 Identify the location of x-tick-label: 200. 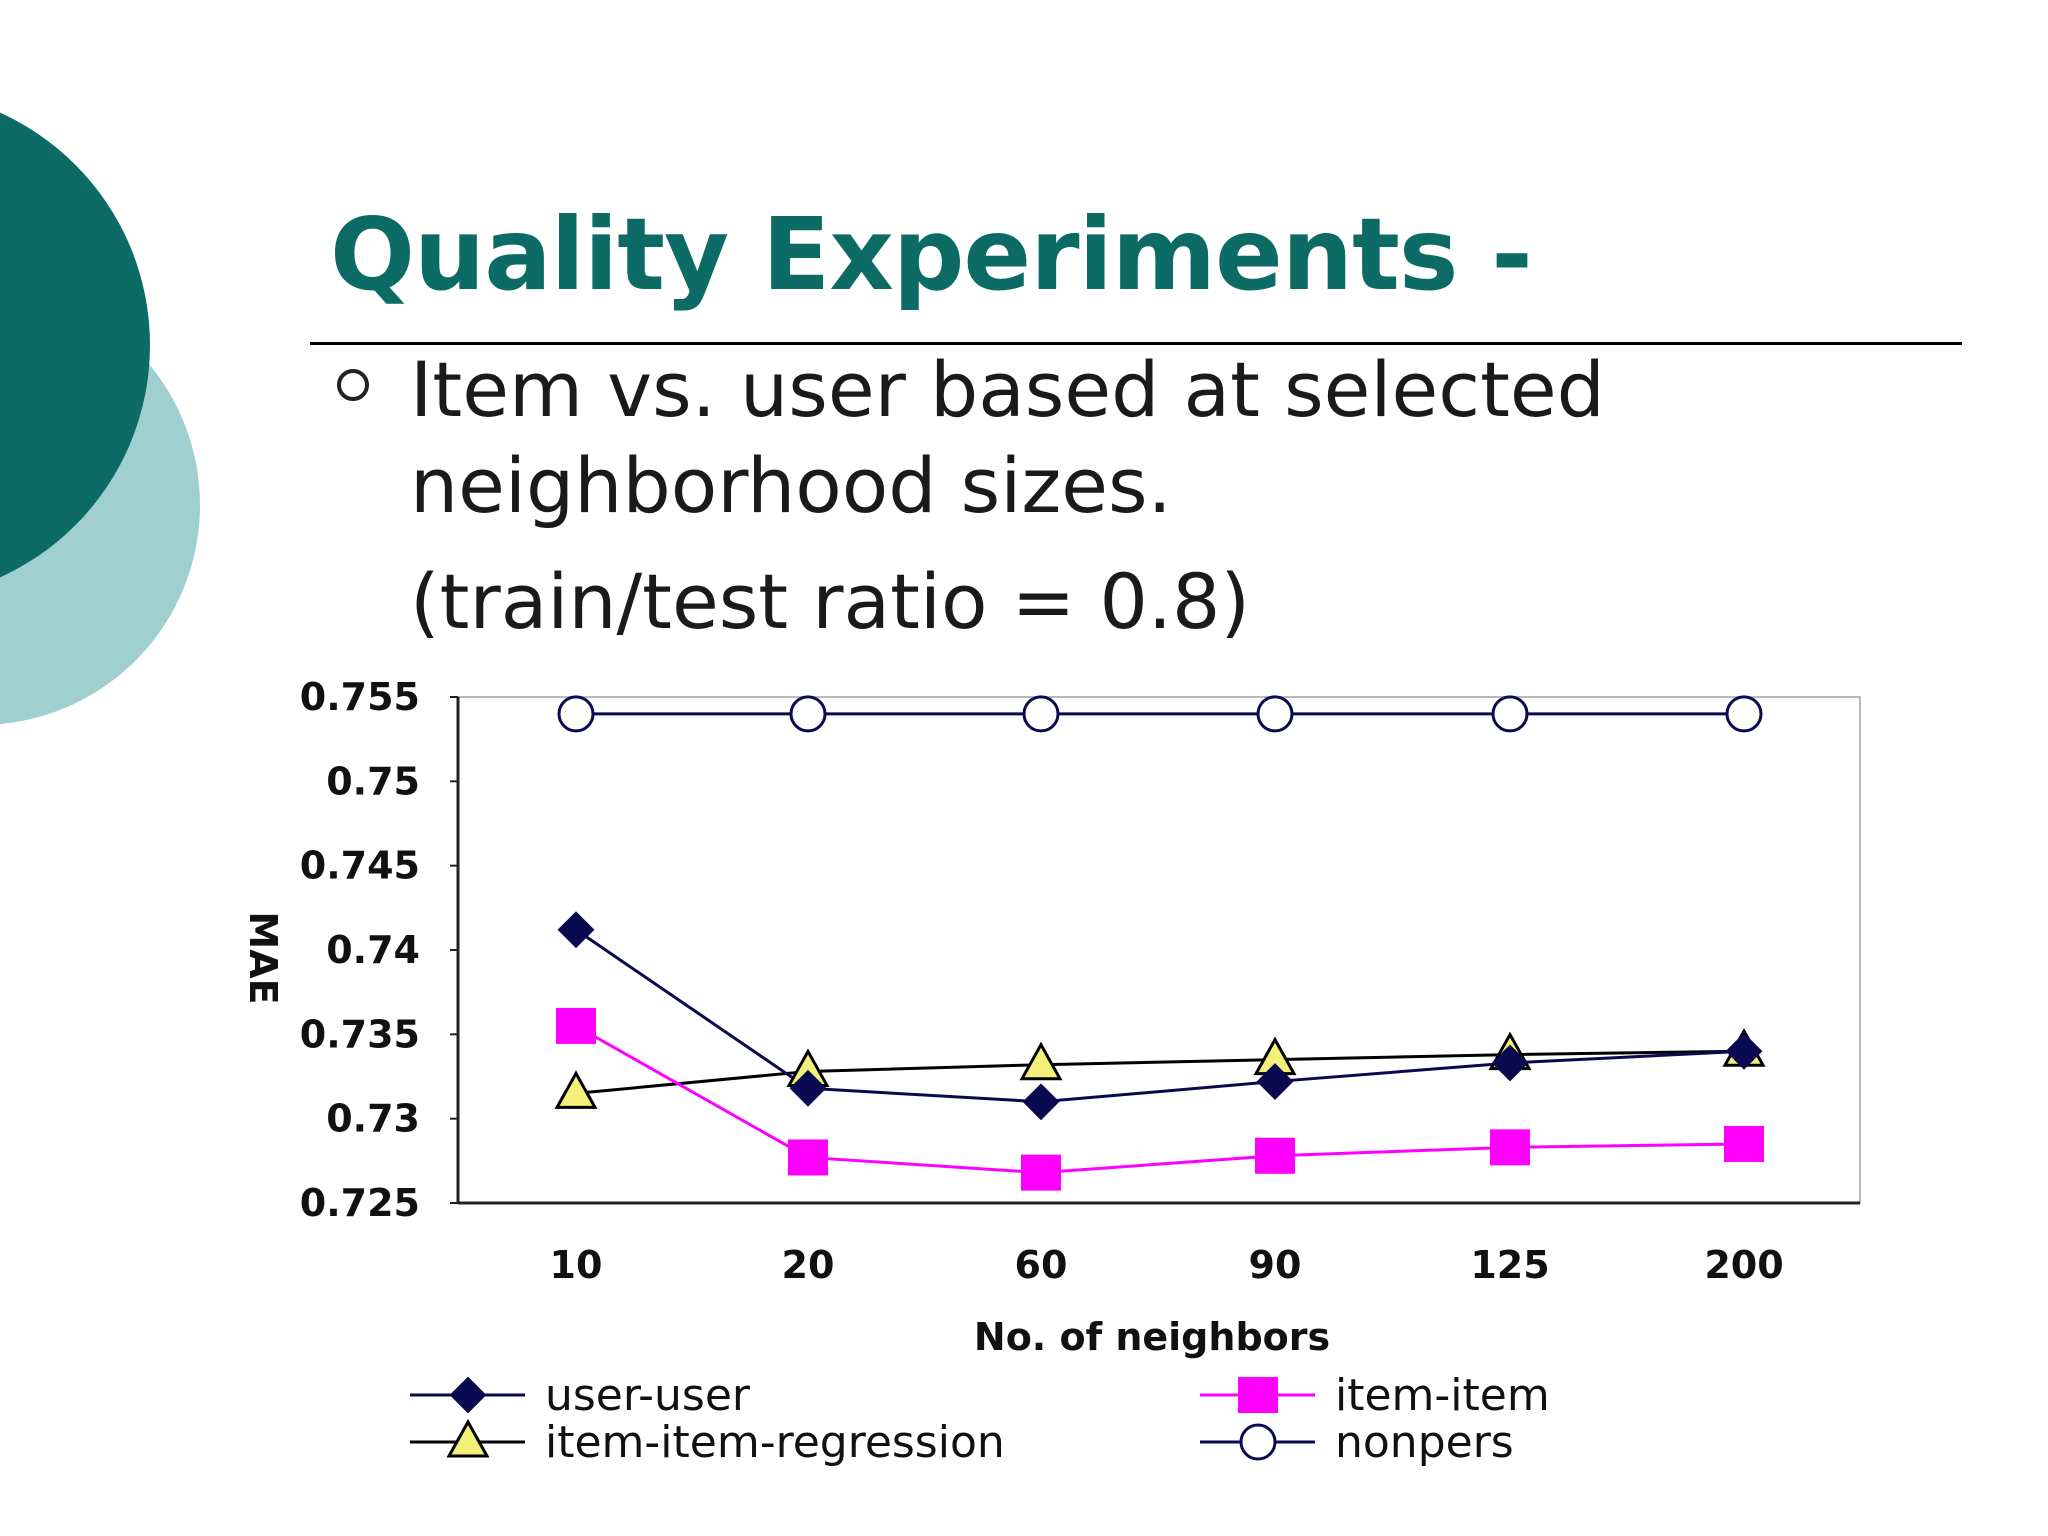
(1743, 1265).